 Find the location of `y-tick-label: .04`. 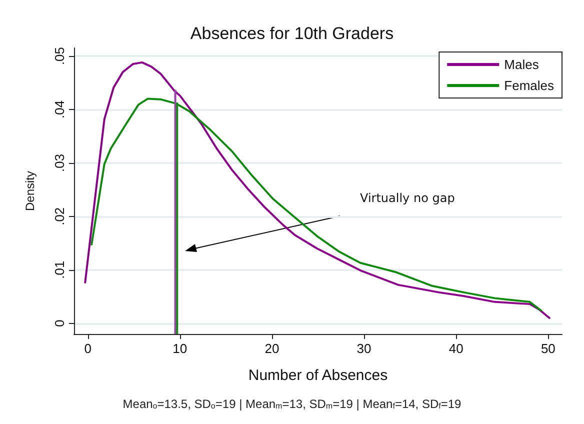

y-tick-label: .04 is located at coordinates (59, 109).